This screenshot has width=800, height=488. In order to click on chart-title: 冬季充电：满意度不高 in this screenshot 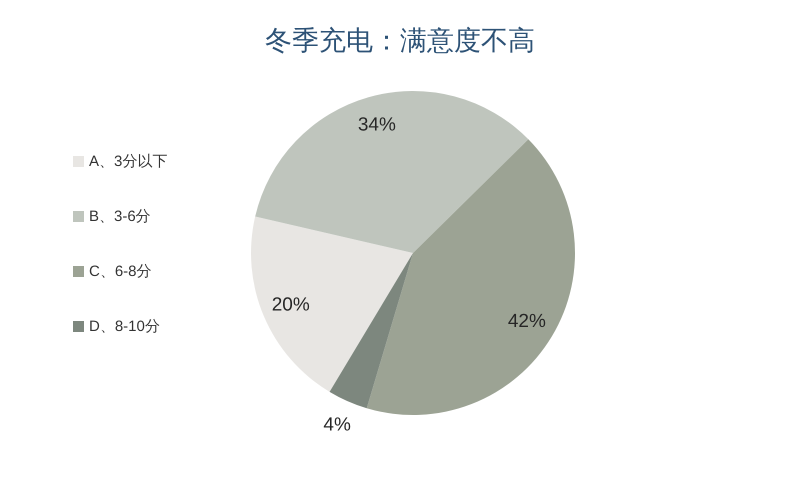, I will do `click(400, 41)`.